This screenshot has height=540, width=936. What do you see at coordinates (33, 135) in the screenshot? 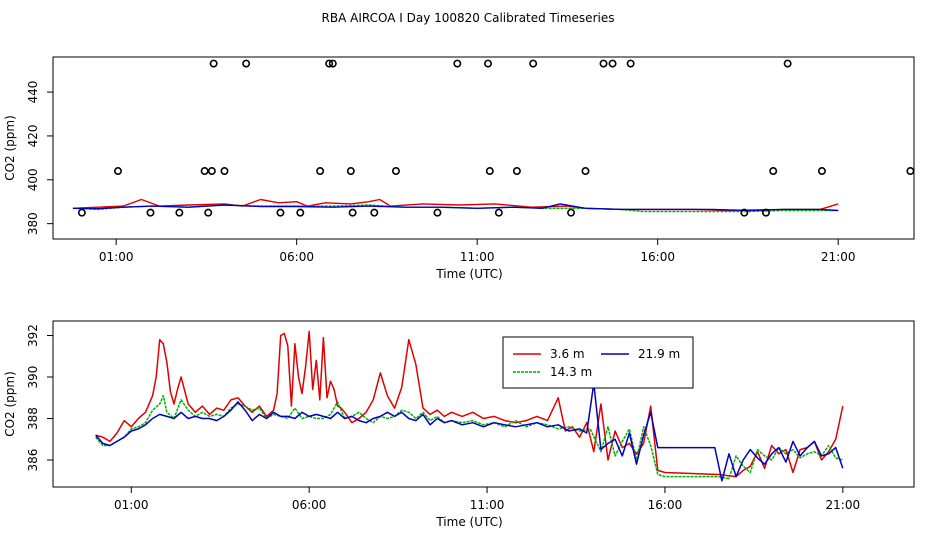
I see `y-tick-label: 420` at bounding box center [33, 135].